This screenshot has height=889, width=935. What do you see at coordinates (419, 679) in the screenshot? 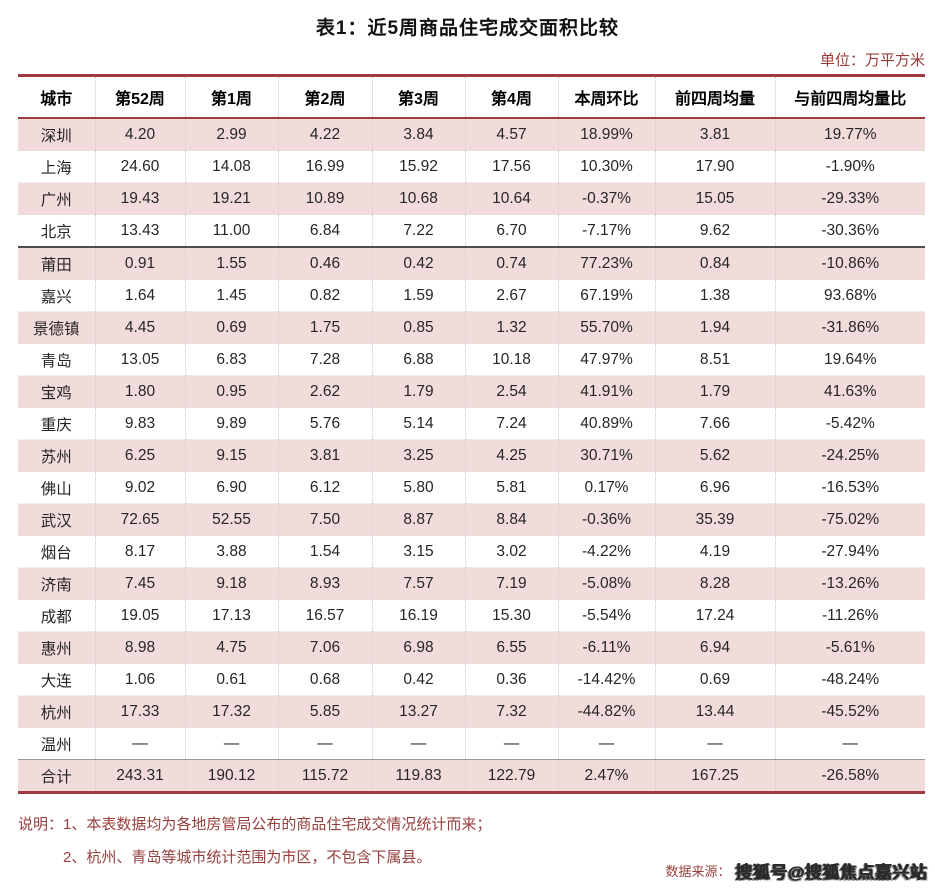
I see `value-cell: 0.42` at bounding box center [419, 679].